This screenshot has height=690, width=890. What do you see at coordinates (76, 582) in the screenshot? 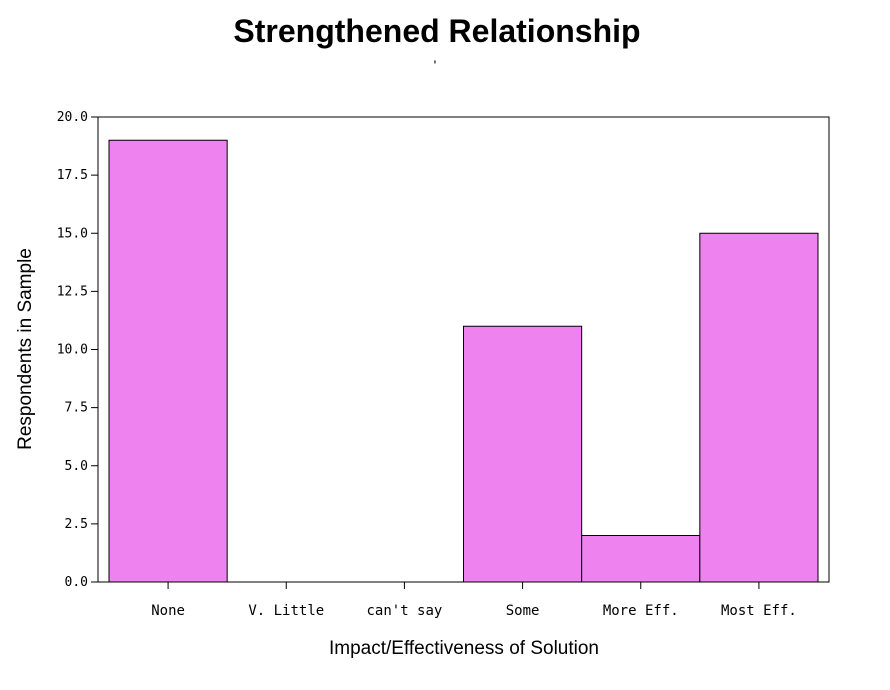
I see `y-tick-label: 0.0` at bounding box center [76, 582].